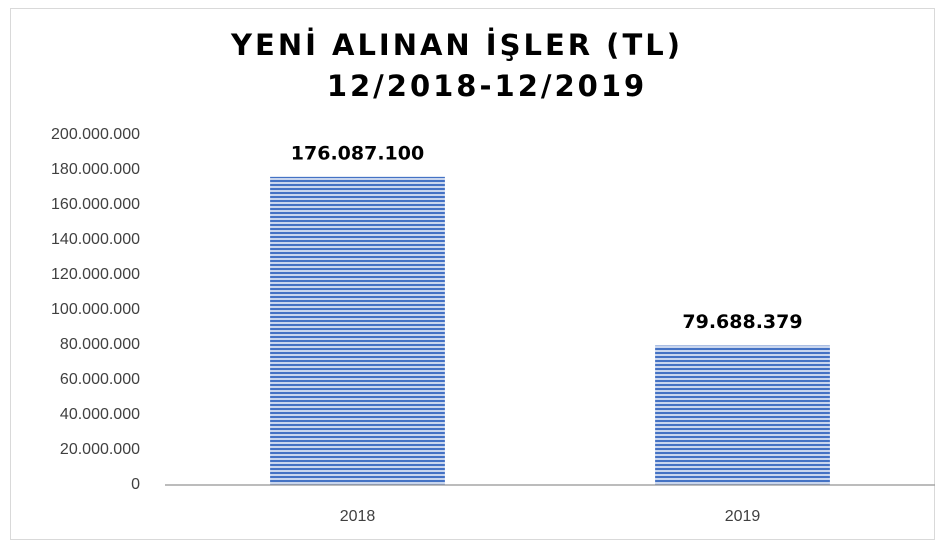 Image resolution: width=940 pixels, height=545 pixels. What do you see at coordinates (135, 484) in the screenshot?
I see `y-tick-label: 0` at bounding box center [135, 484].